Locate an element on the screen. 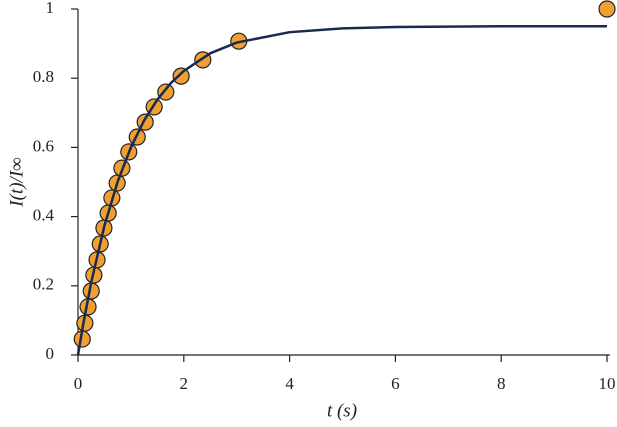 This screenshot has width=617, height=427. y-tick-label: 0.8 is located at coordinates (43, 76).